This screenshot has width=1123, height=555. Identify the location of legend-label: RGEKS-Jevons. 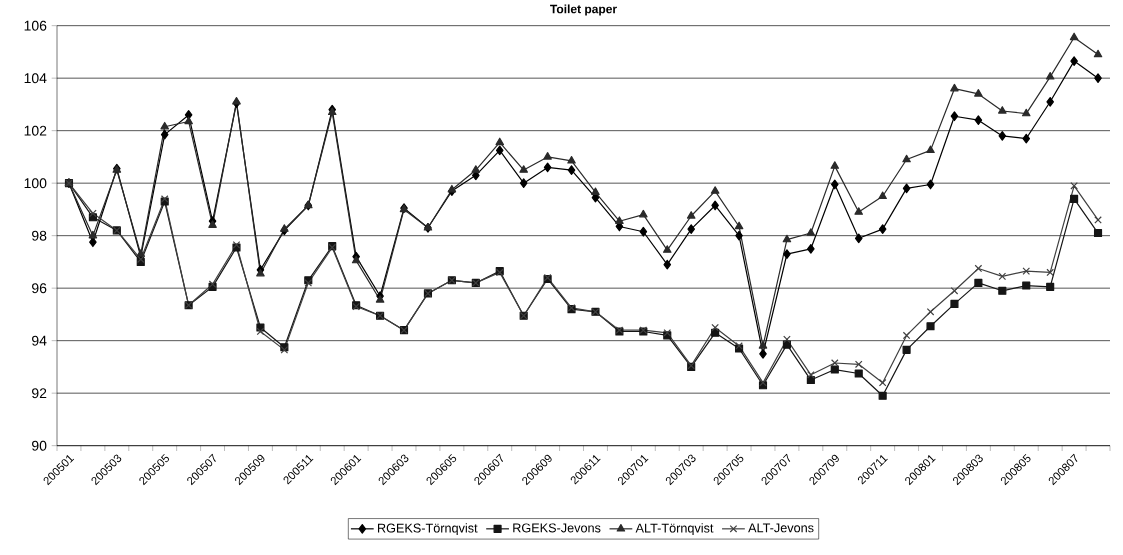
(557, 528).